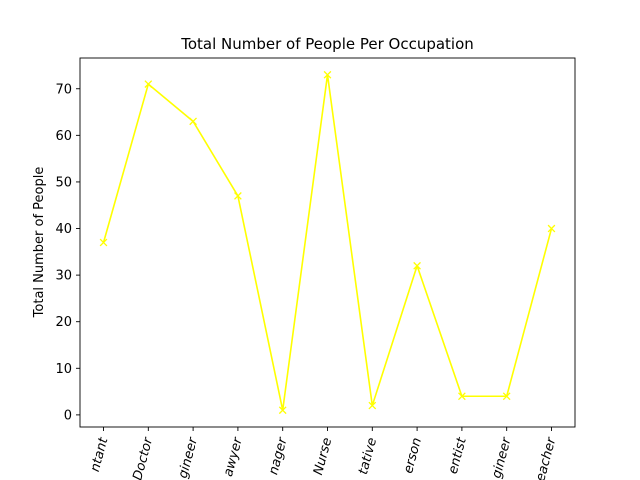  What do you see at coordinates (143, 457) in the screenshot?
I see `x-tick-label: Doctor` at bounding box center [143, 457].